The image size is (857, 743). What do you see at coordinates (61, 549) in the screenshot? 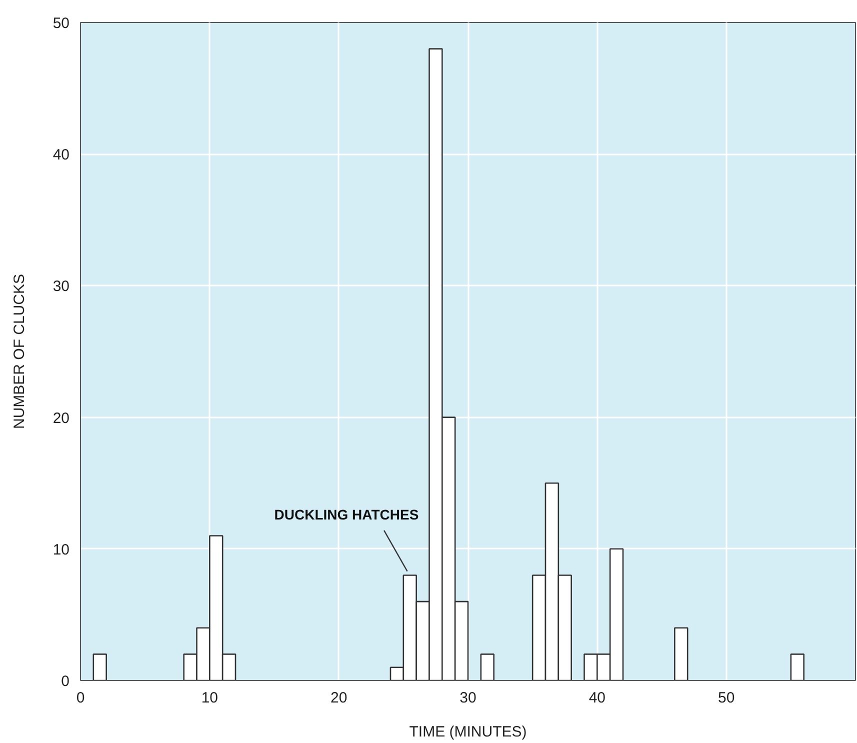
I see `y-tick-label: 10` at bounding box center [61, 549].